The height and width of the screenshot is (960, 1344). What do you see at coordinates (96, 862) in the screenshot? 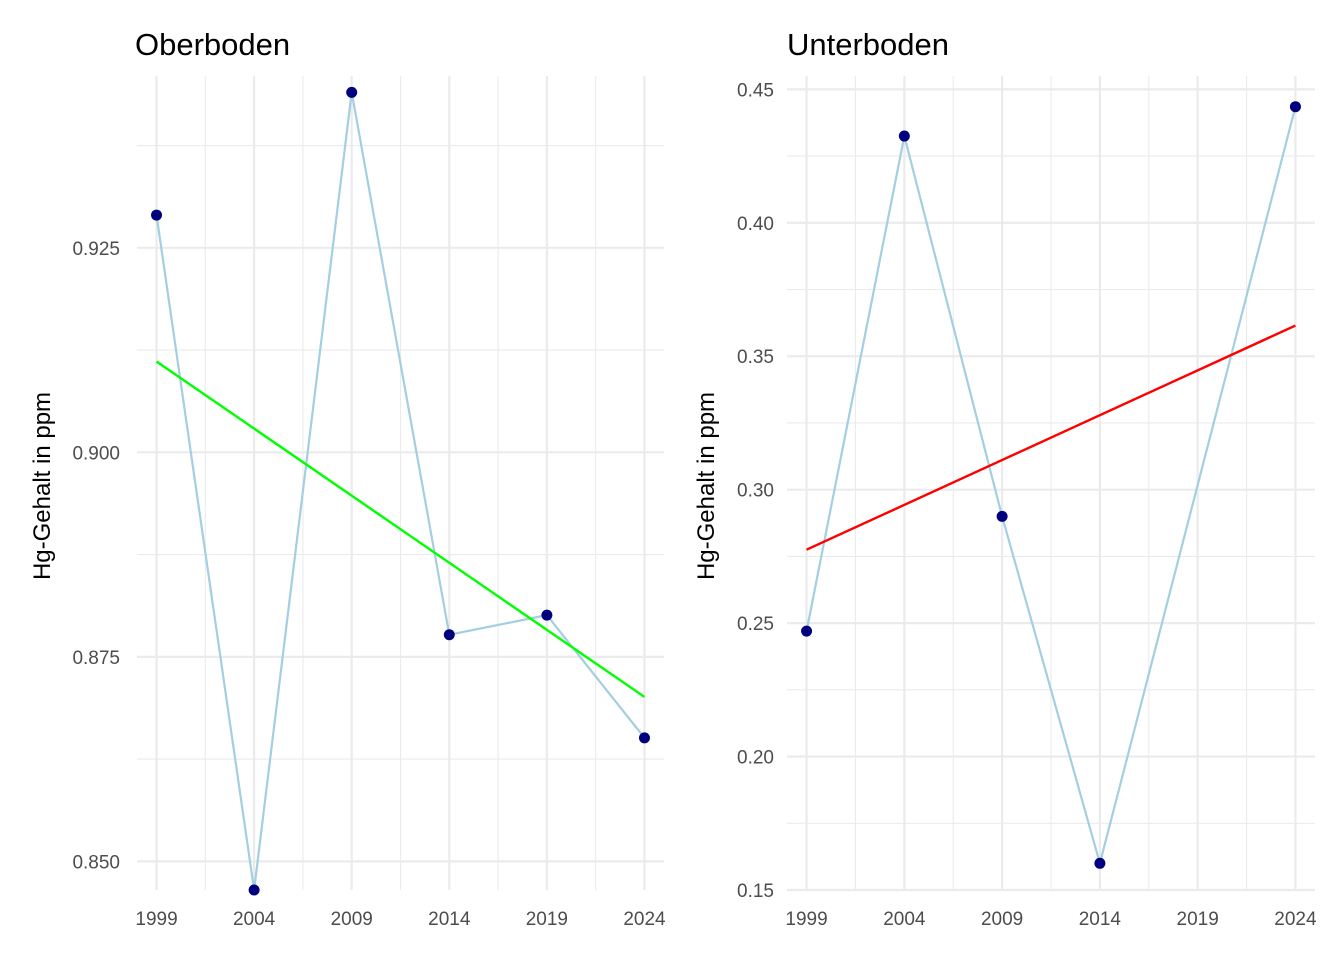
I see `y-tick-label: 0.850` at bounding box center [96, 862].